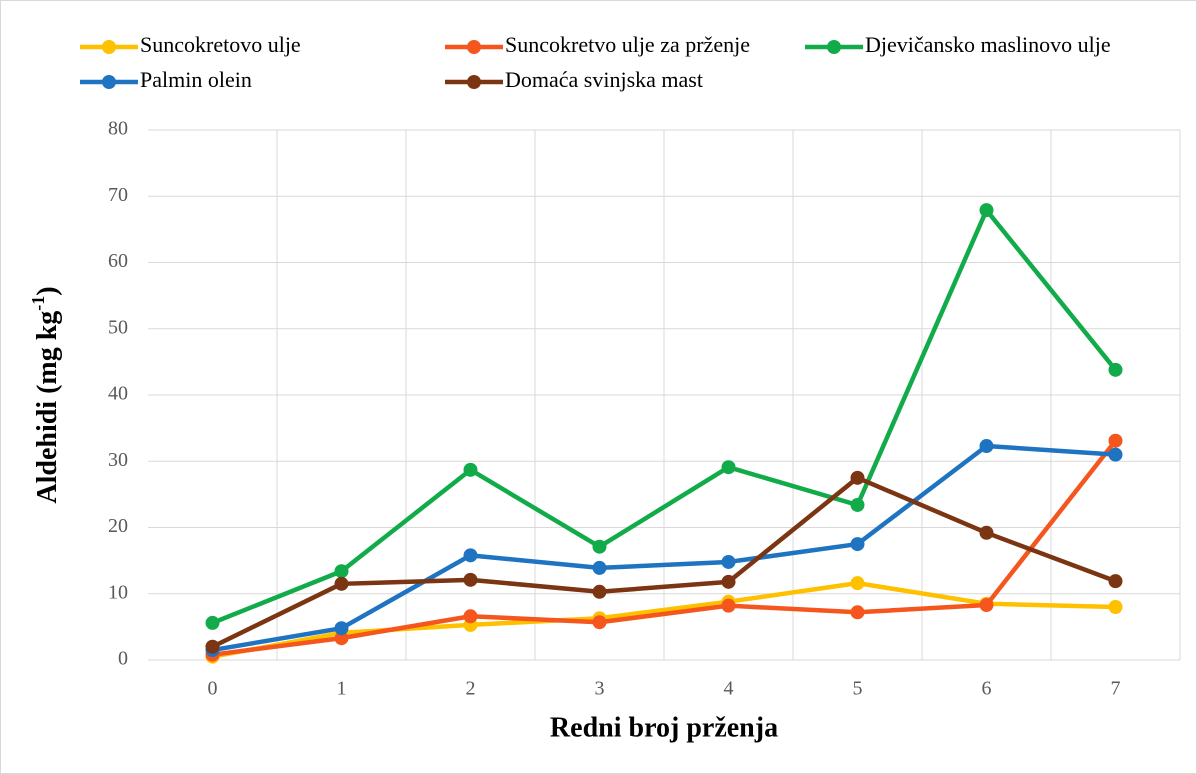  I want to click on x-tick-label: 7, so click(1116, 689).